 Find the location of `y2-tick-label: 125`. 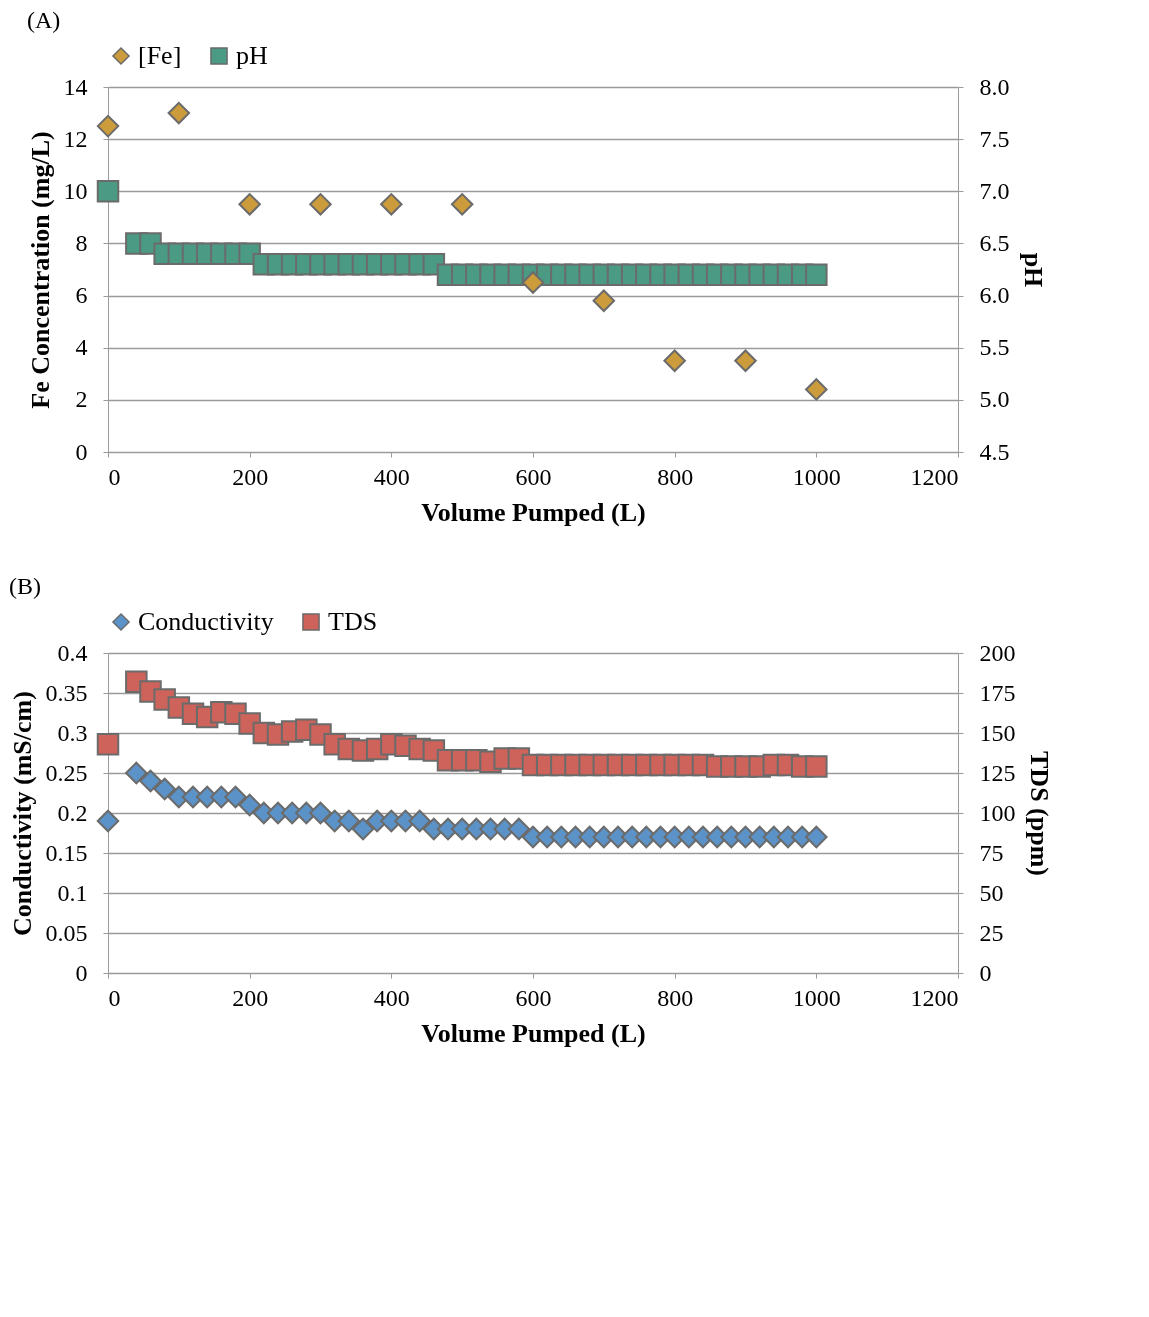

y2-tick-label: 125 is located at coordinates (997, 772).